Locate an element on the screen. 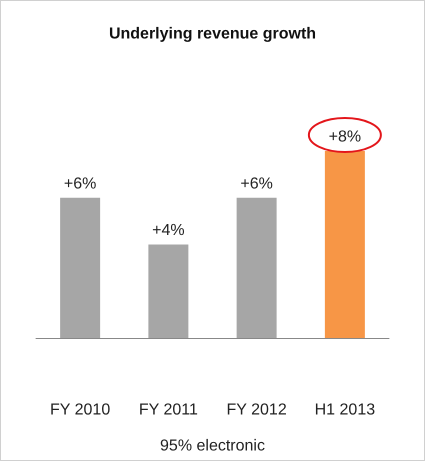  x-tick-label: FY 2012 is located at coordinates (256, 410).